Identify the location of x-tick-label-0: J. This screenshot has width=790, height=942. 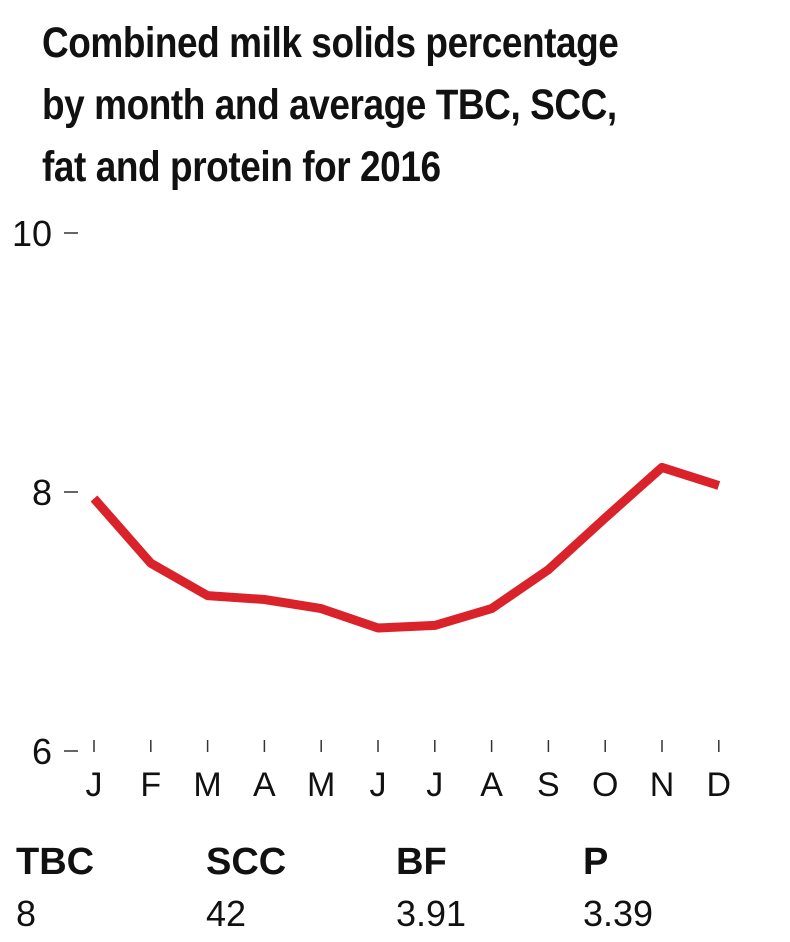
(94, 785).